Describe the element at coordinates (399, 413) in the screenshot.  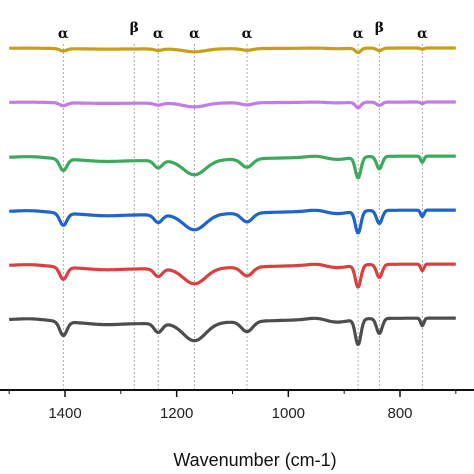
I see `x-tick-label-3: 800` at that location.